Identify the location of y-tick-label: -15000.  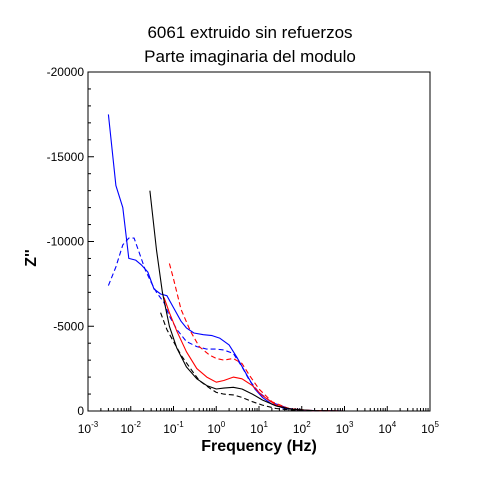
(66, 157).